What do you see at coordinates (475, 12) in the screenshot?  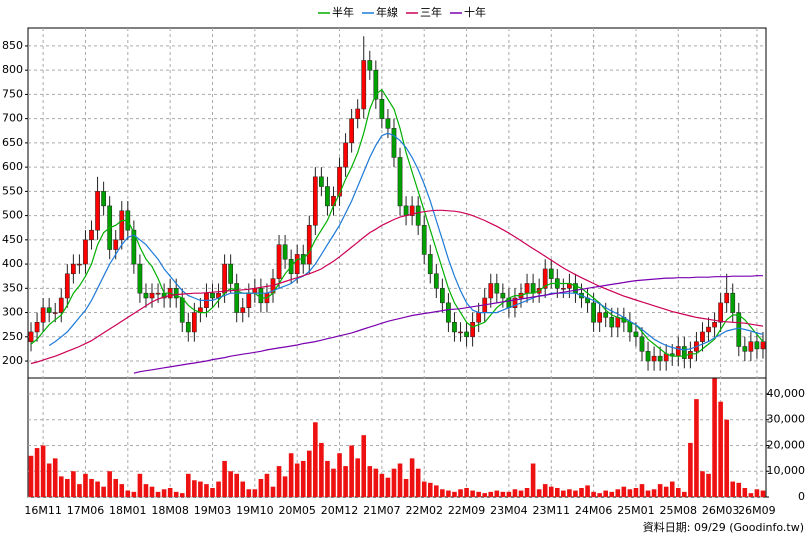 I see `legend-label: 十年` at bounding box center [475, 12].